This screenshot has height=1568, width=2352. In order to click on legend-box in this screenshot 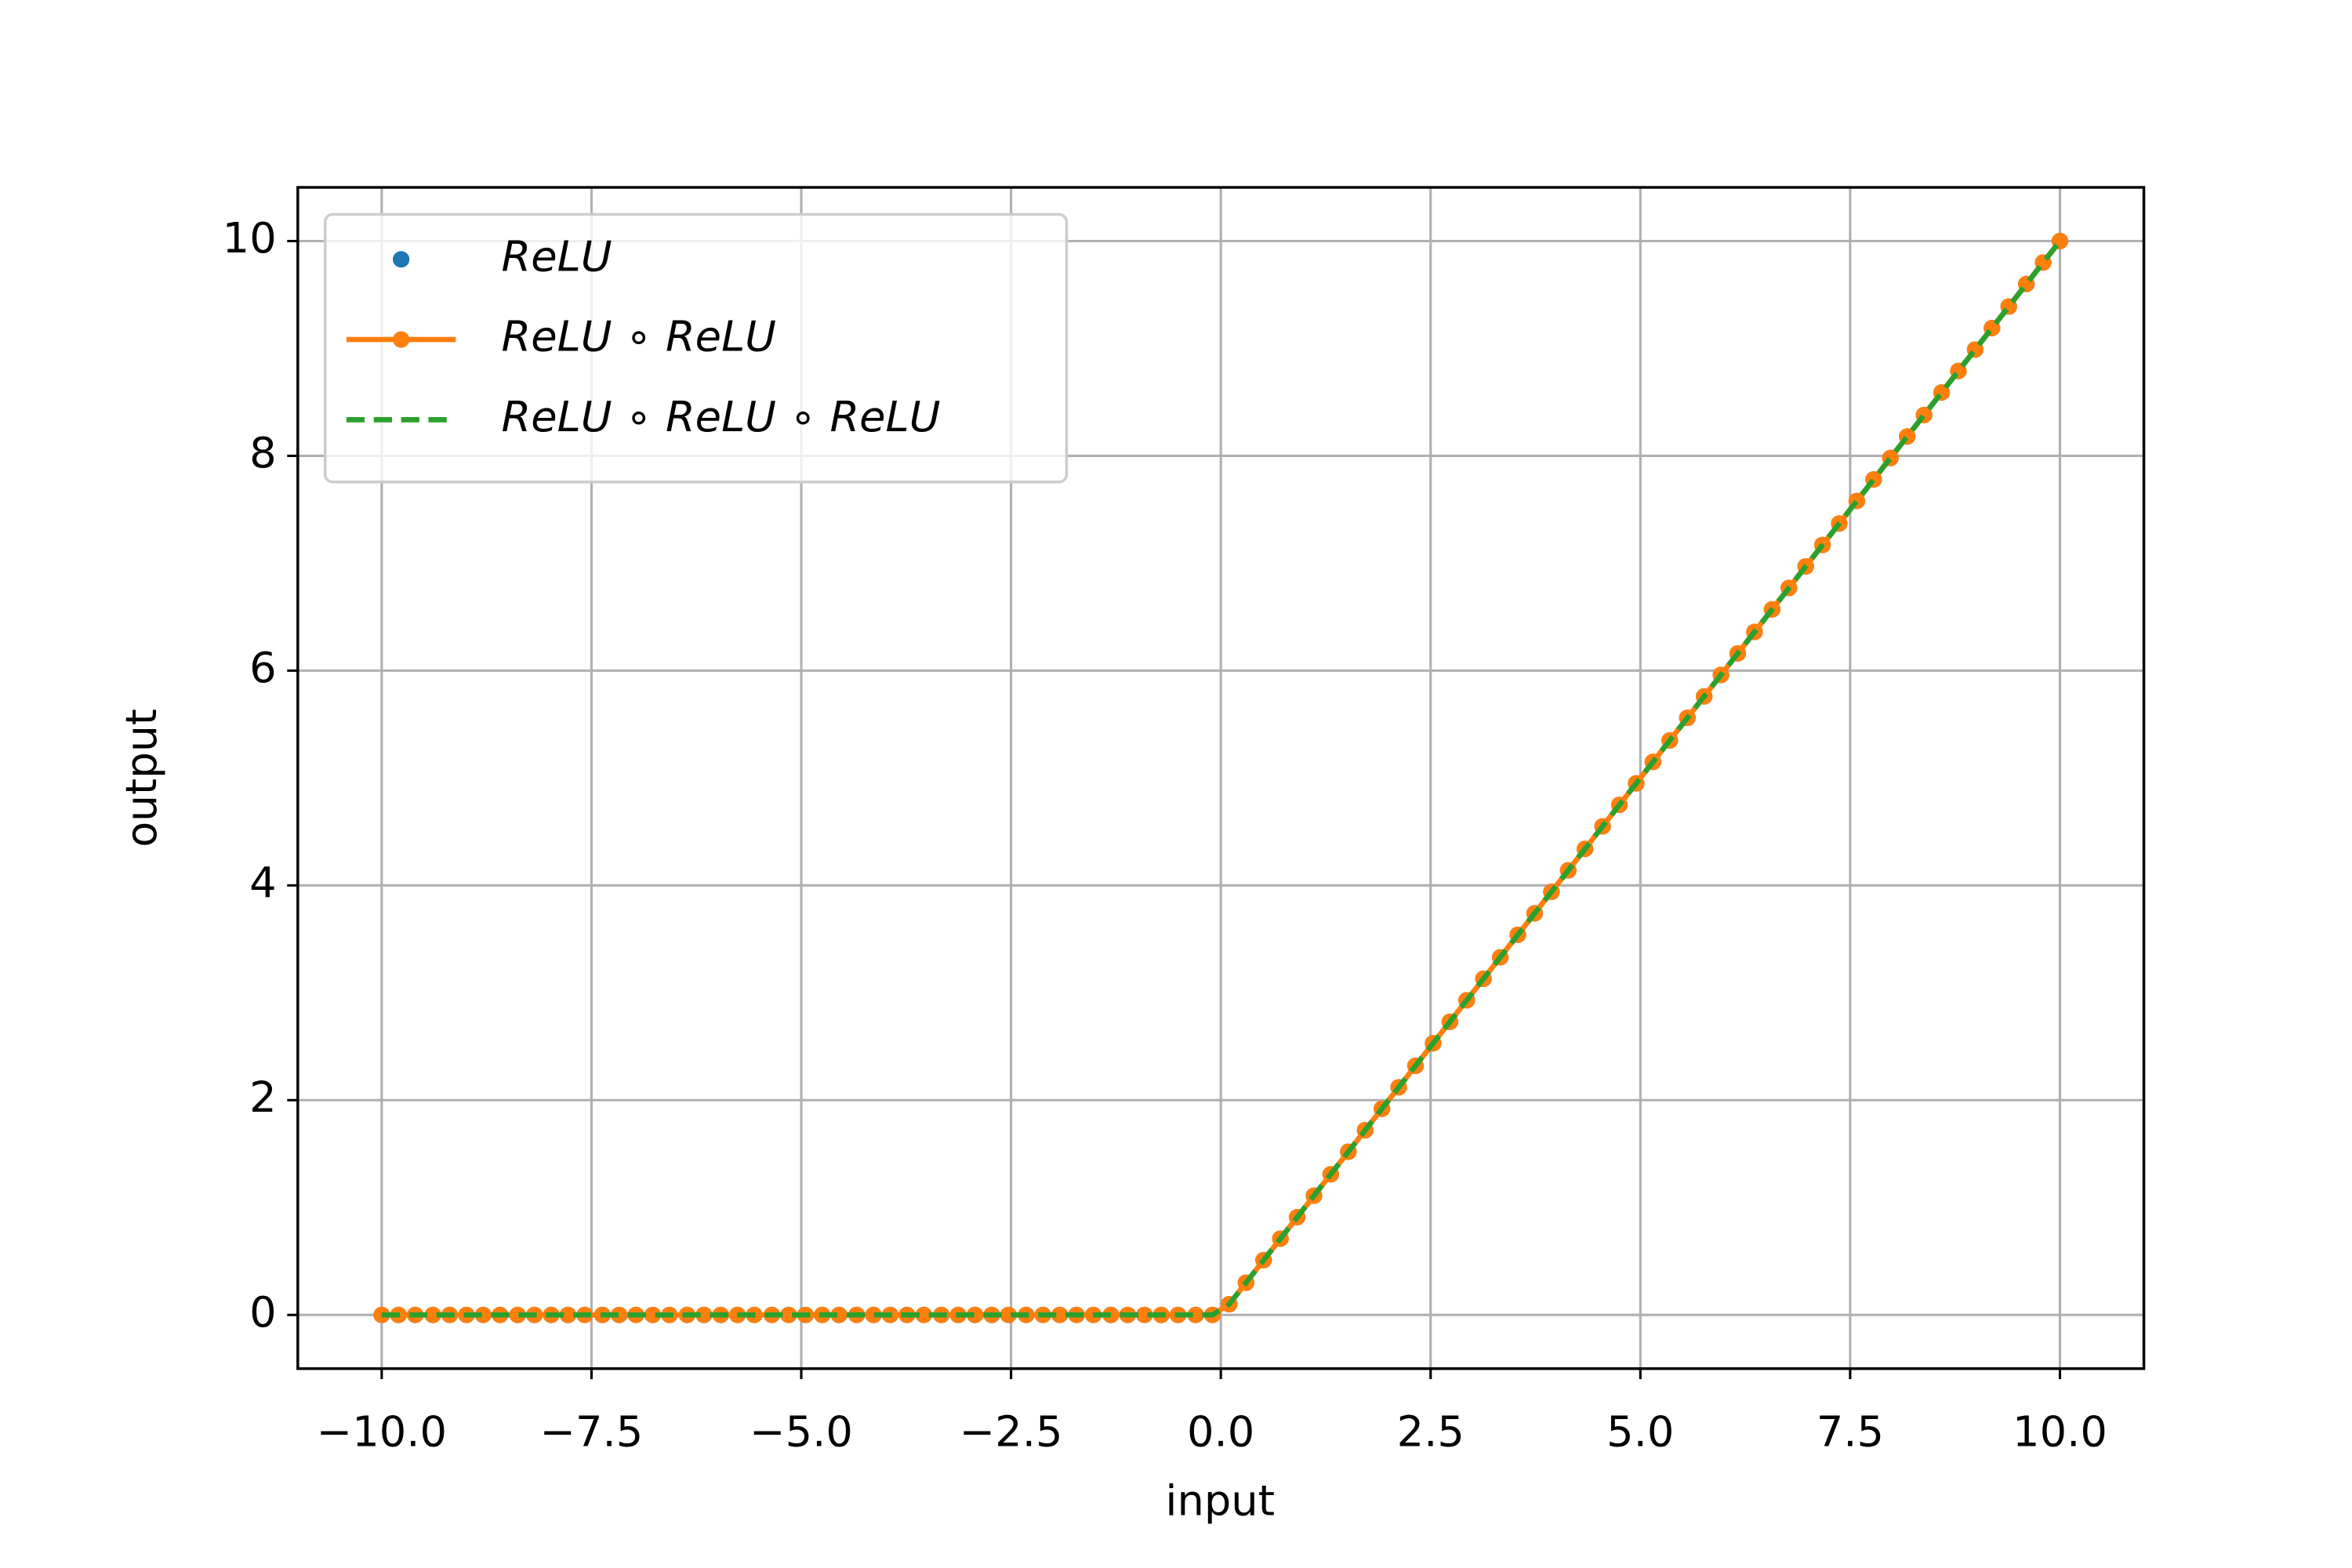, I will do `click(696, 348)`.